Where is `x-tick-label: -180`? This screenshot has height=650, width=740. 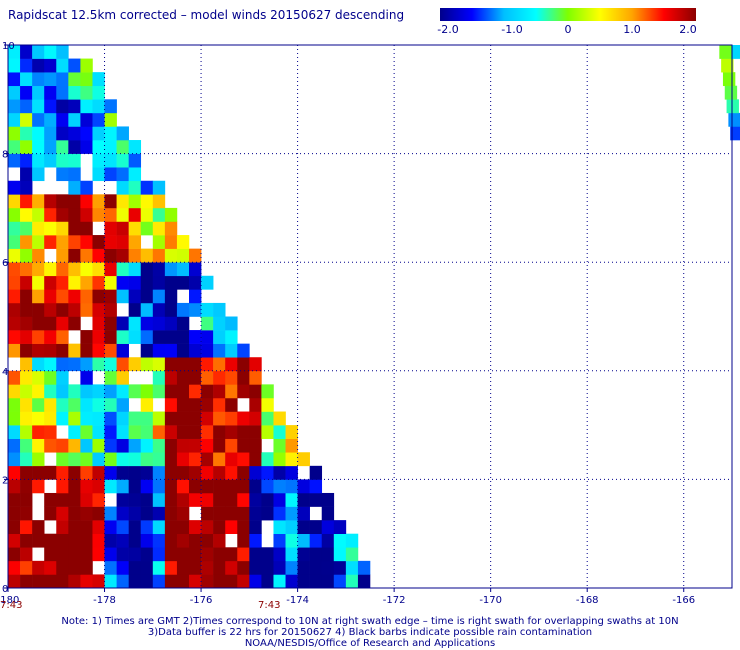 x-tick-label: -180 is located at coordinates (9, 600).